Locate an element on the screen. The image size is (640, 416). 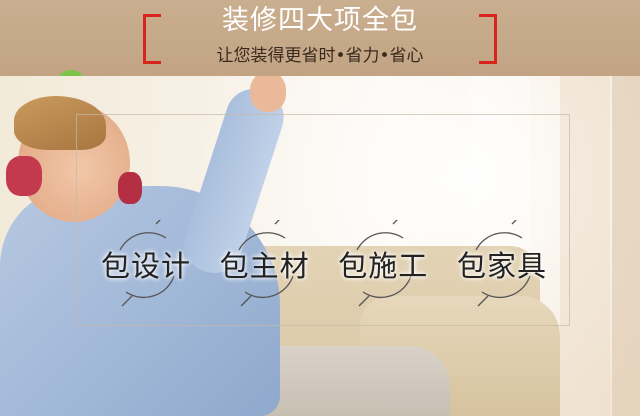
promo-title: 装修四大项全包 is located at coordinates (320, 20).